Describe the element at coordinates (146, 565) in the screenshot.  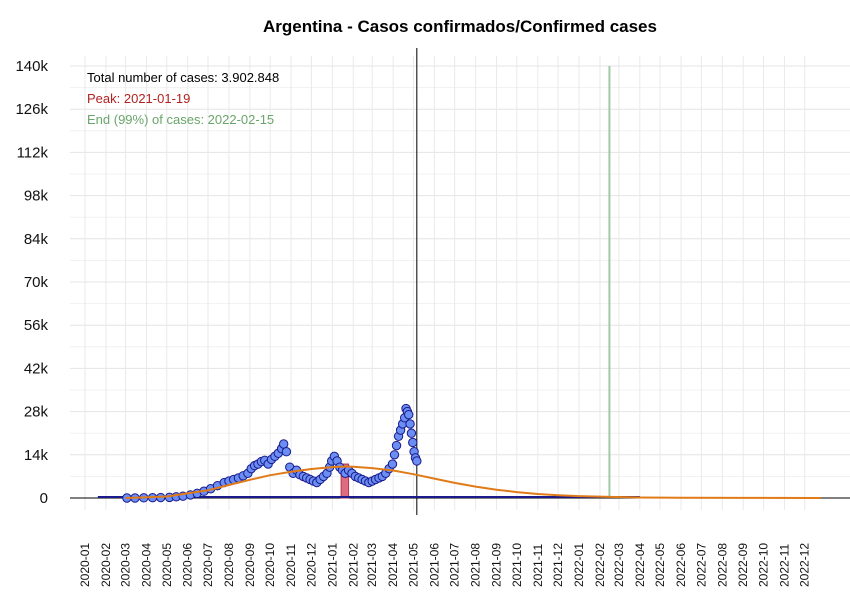
I see `x-tick-label: 2020-04` at that location.